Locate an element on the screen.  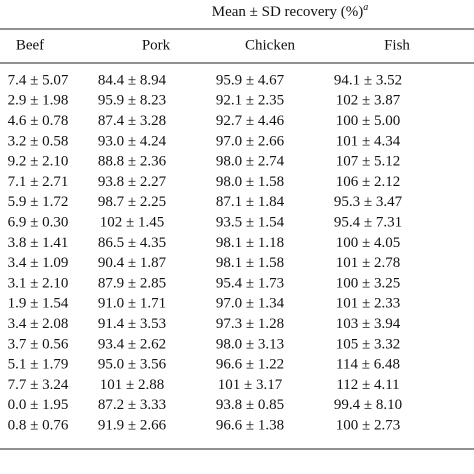
table-cell: 4.6 ± 0.78 is located at coordinates (38, 121).